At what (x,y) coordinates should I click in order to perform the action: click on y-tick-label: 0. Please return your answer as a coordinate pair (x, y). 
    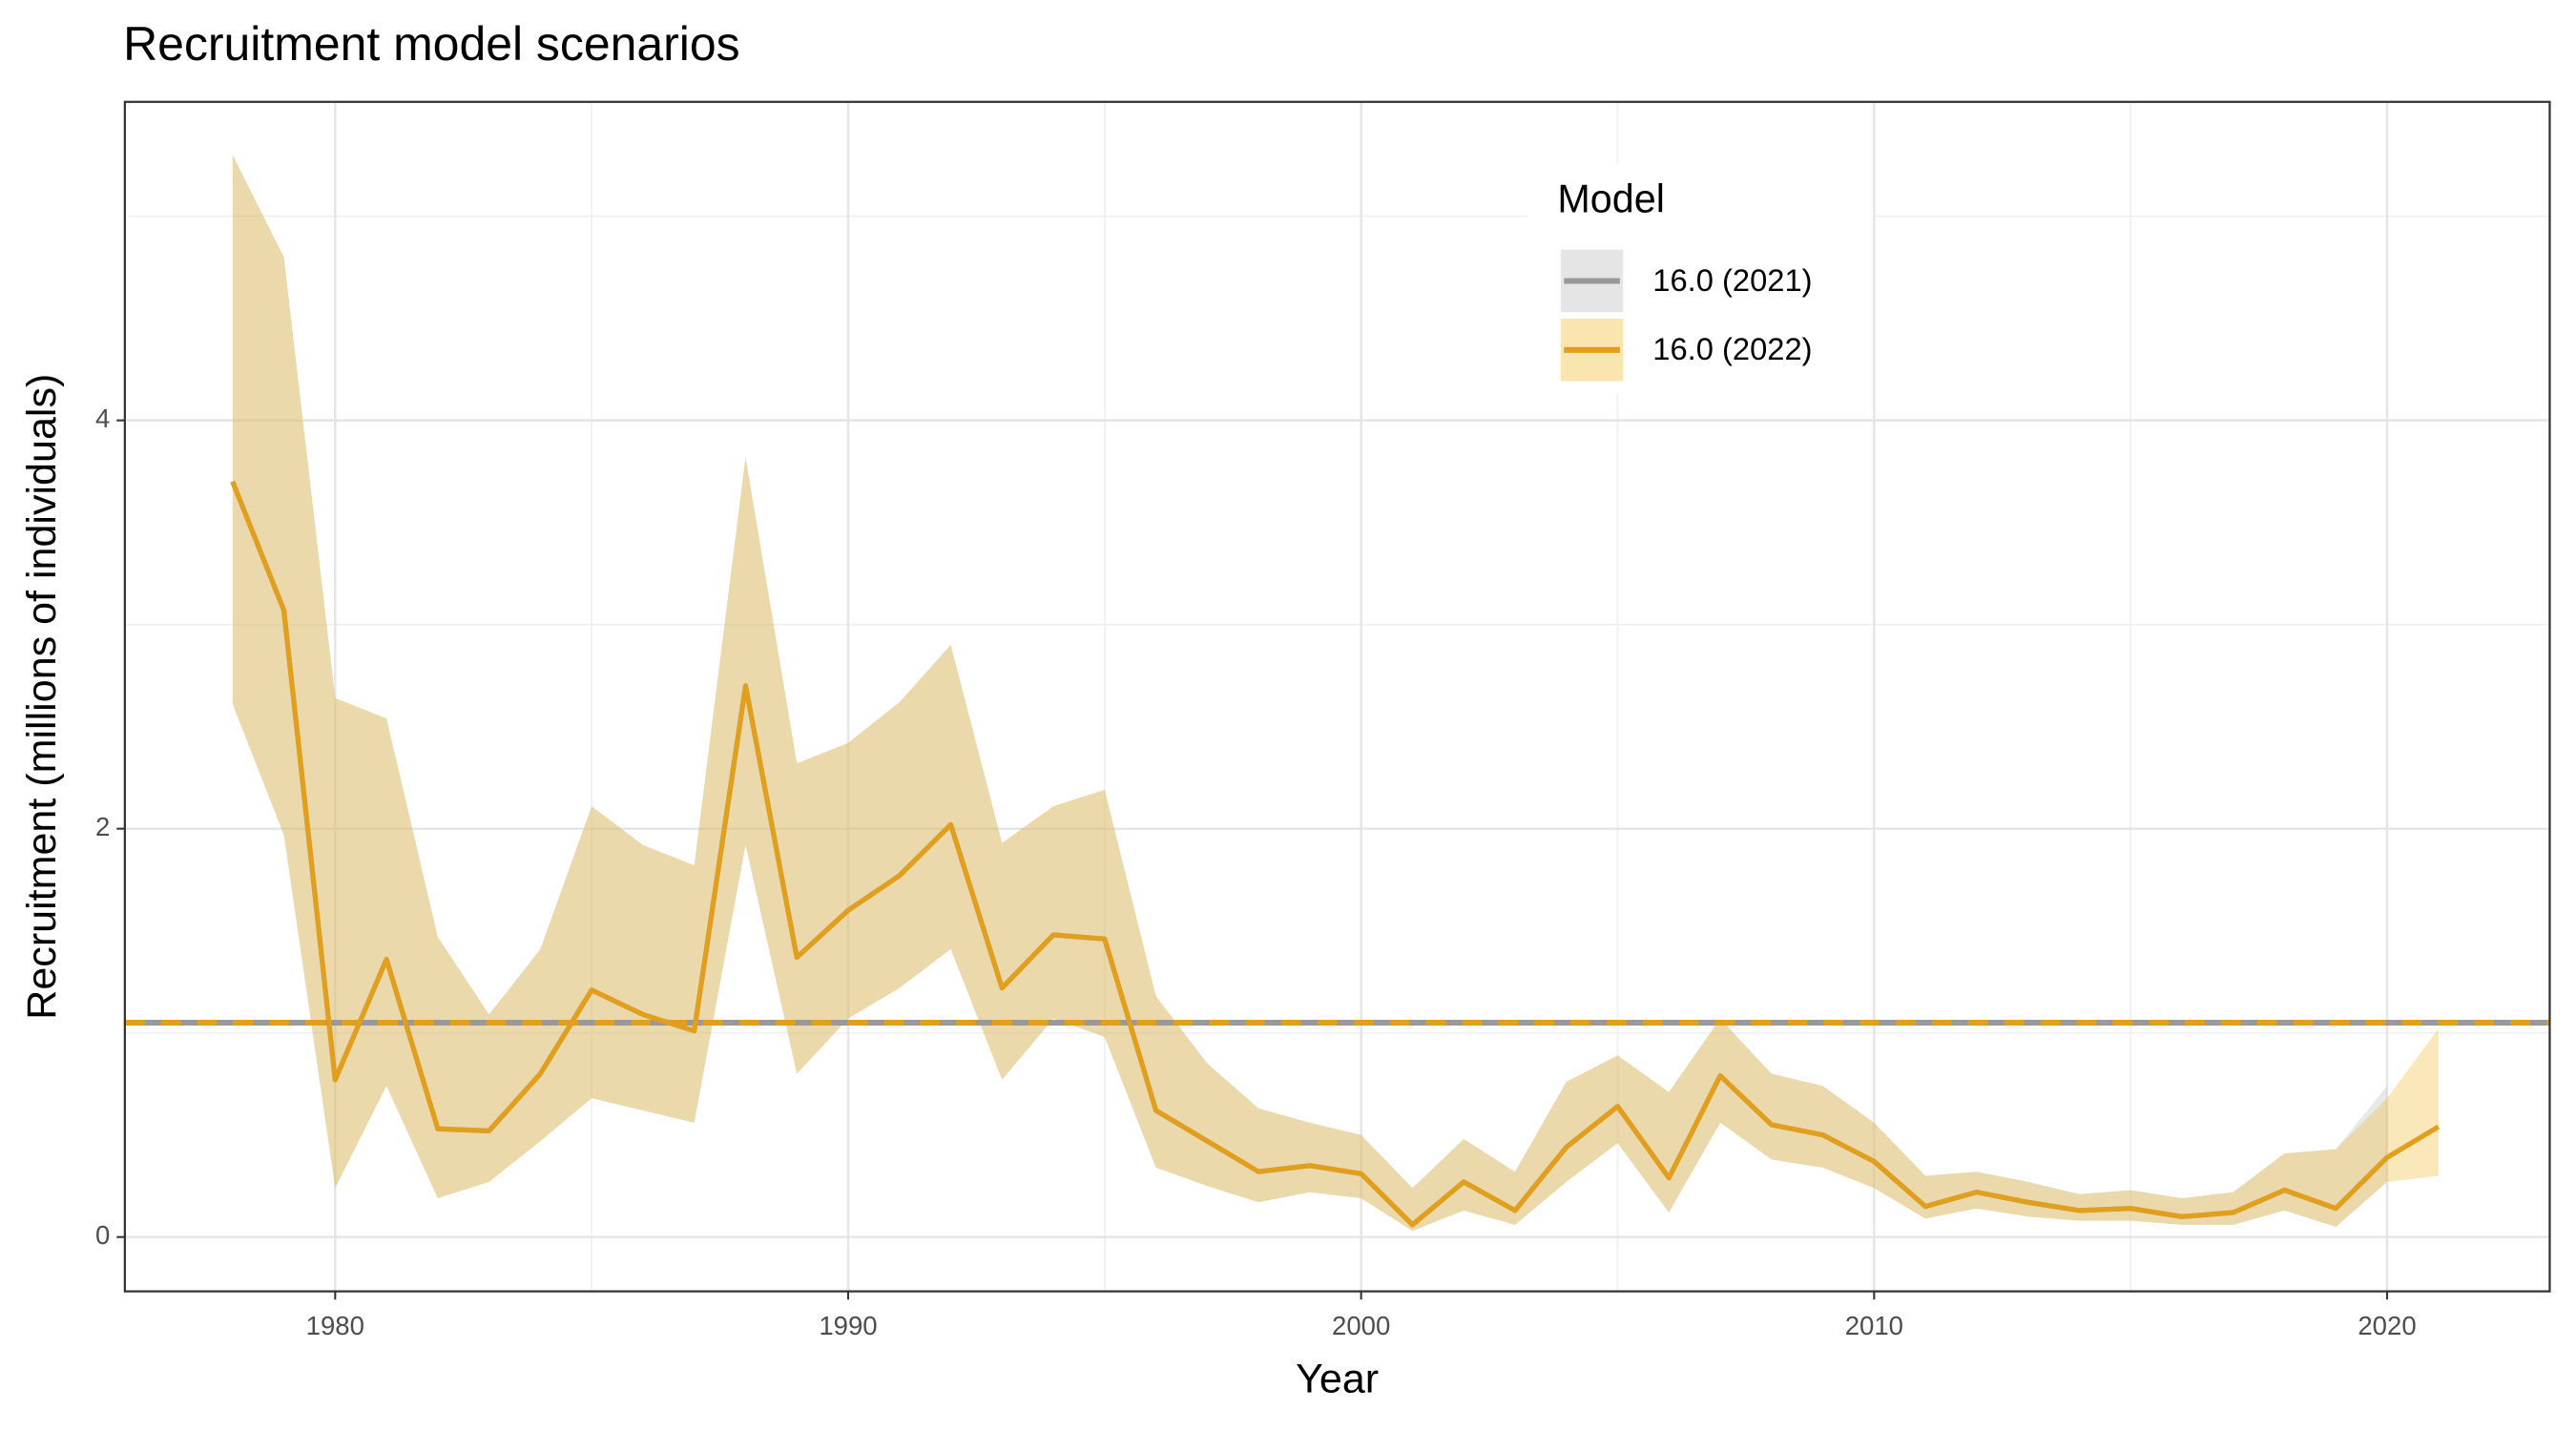
    Looking at the image, I should click on (102, 1235).